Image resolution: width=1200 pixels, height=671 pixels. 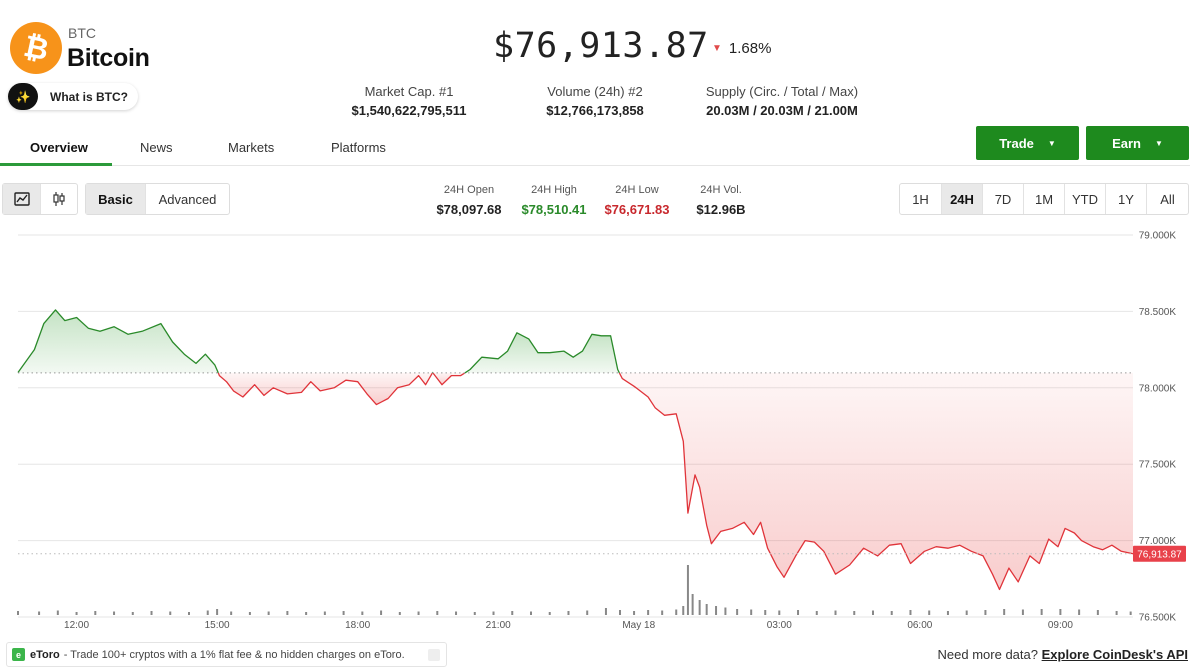 What do you see at coordinates (156, 147) in the screenshot?
I see `tab-news: News` at bounding box center [156, 147].